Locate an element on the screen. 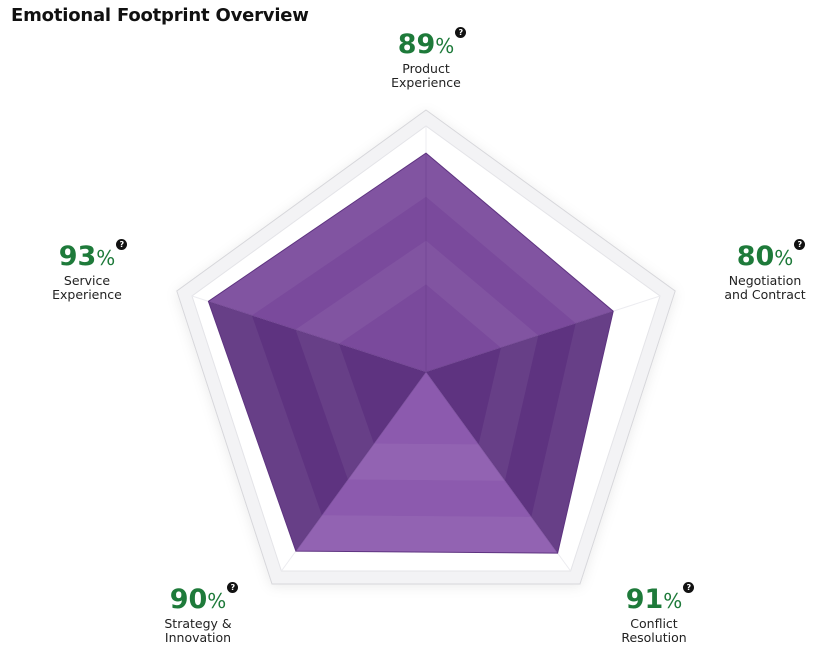 This screenshot has height=662, width=819. axis-negotiation-and-contract: 80% ? Negotiation and Contract is located at coordinates (752, 270).